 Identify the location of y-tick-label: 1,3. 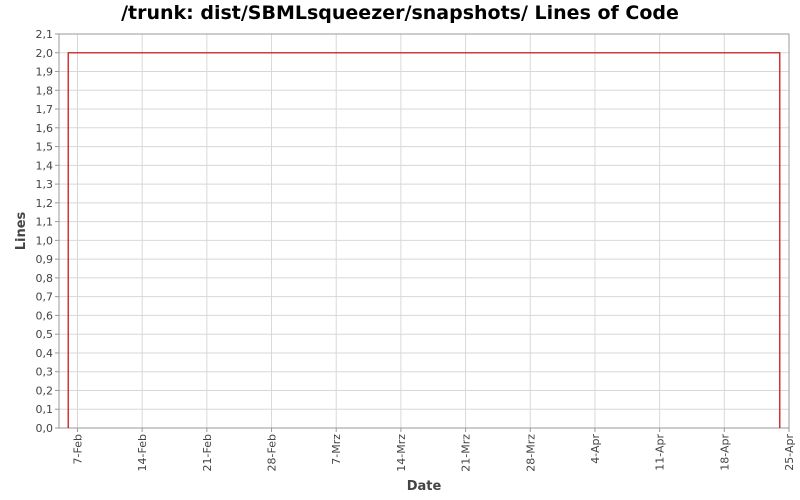
(45, 184).